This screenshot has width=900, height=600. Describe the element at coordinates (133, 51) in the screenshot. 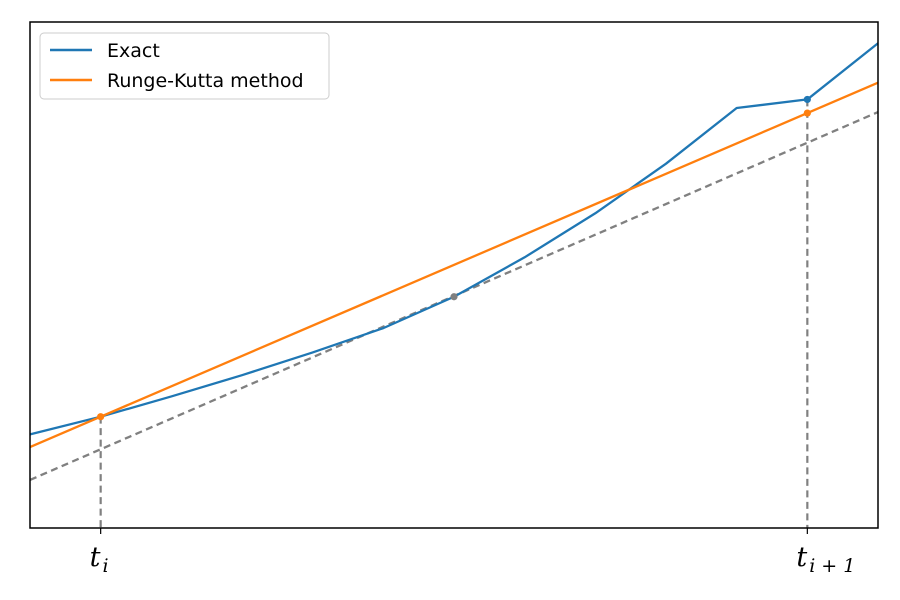

I see `legend-label-exact: Exact` at that location.